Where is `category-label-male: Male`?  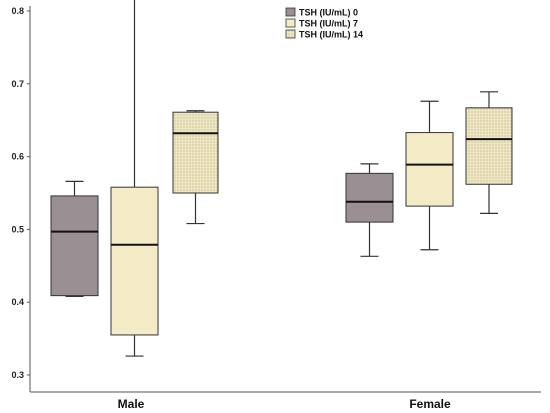
category-label-male: Male is located at coordinates (131, 404).